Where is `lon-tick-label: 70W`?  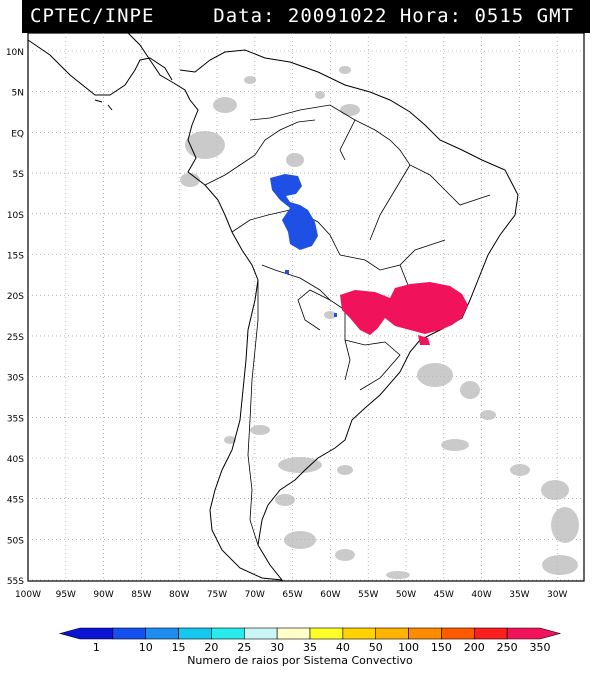 lon-tick-label: 70W is located at coordinates (255, 595).